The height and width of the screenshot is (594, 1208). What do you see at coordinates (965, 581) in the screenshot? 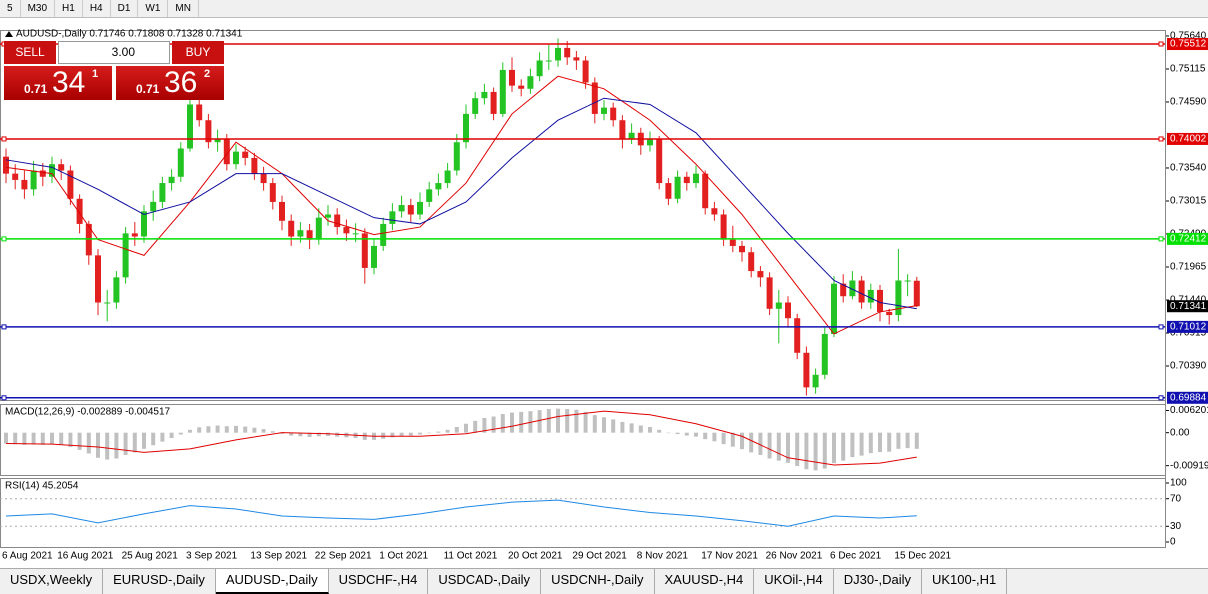
I see `chart-tab: UK100-,H1` at bounding box center [965, 581].